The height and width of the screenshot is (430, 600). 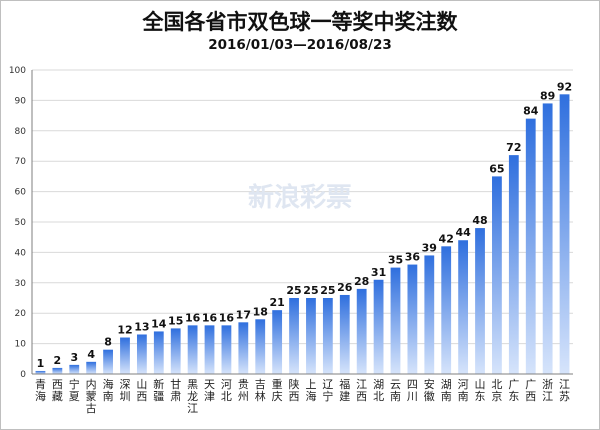 I want to click on data-label: 48, so click(x=479, y=220).